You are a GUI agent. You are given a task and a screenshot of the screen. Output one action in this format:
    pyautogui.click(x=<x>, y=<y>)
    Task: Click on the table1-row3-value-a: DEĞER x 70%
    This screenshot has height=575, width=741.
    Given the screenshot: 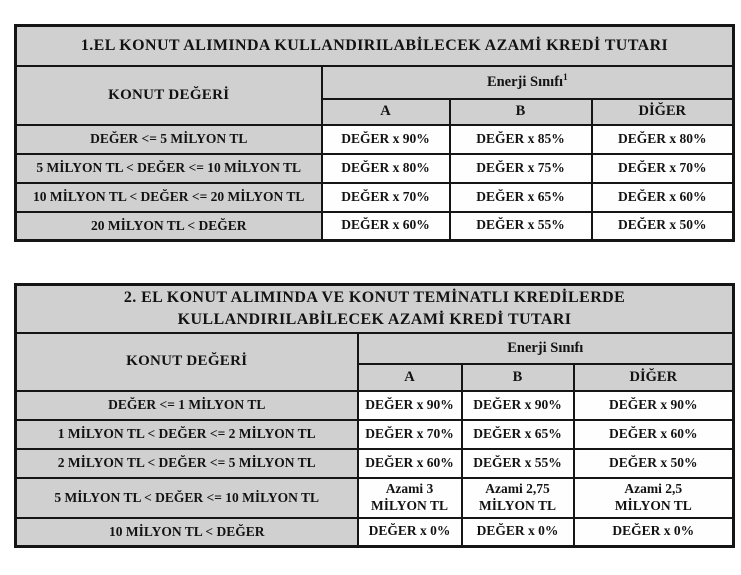 What is the action you would take?
    pyautogui.click(x=385, y=197)
    